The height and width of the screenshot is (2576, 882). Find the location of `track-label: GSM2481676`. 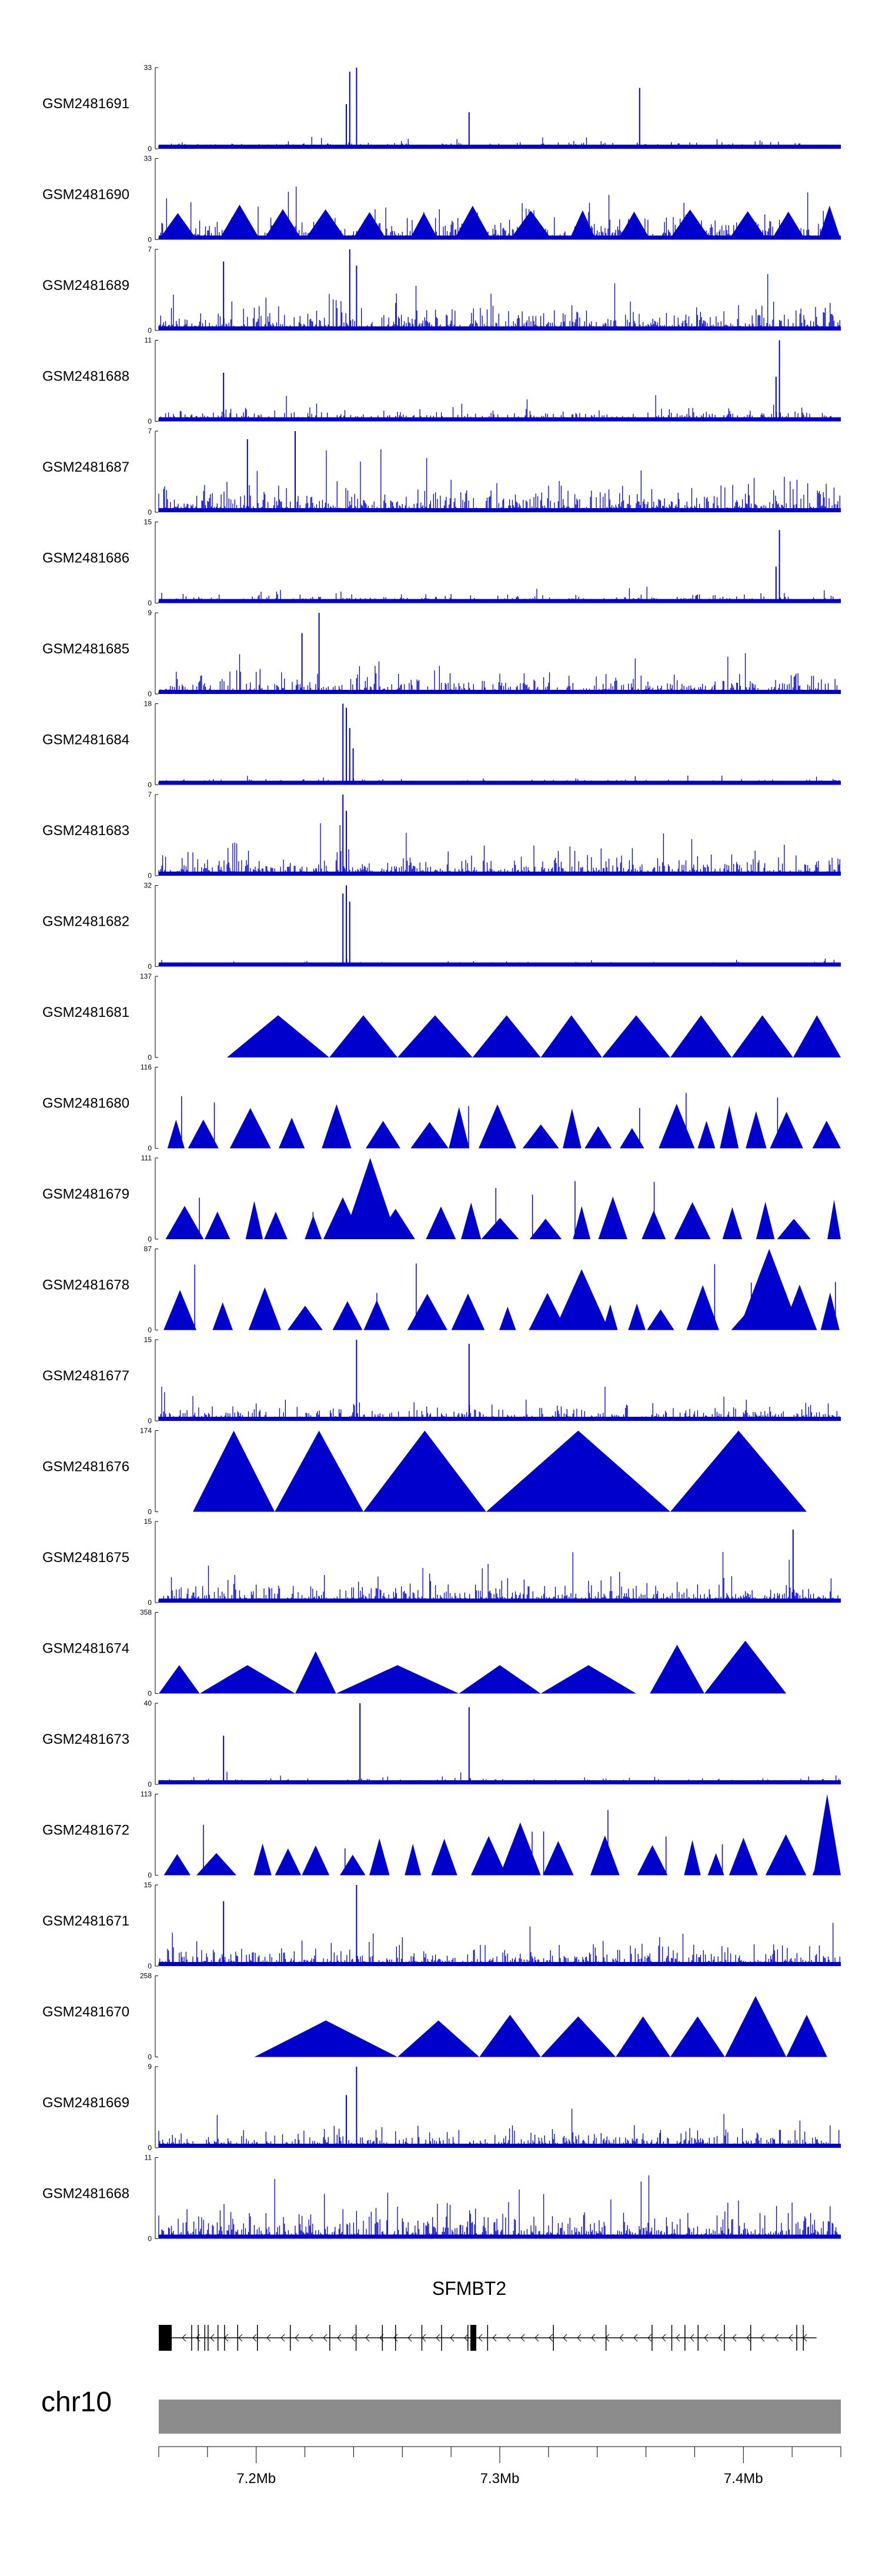

track-label: GSM2481676 is located at coordinates (85, 1467).